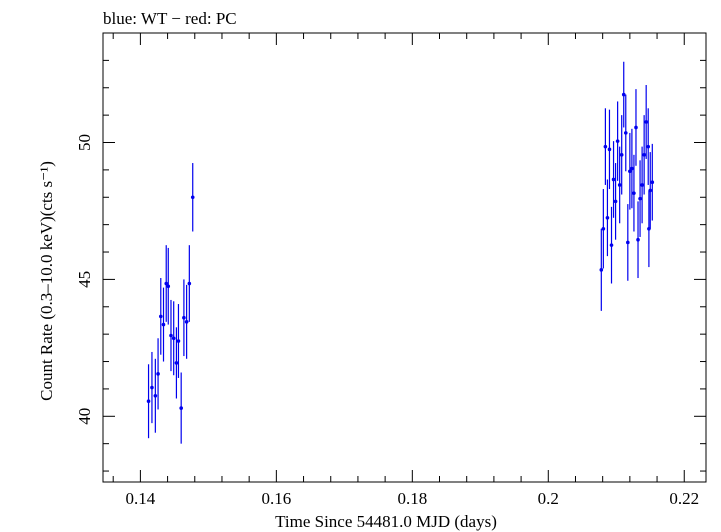 The width and height of the screenshot is (721, 532). I want to click on chart-title: blue: WT − red: PC, so click(170, 18).